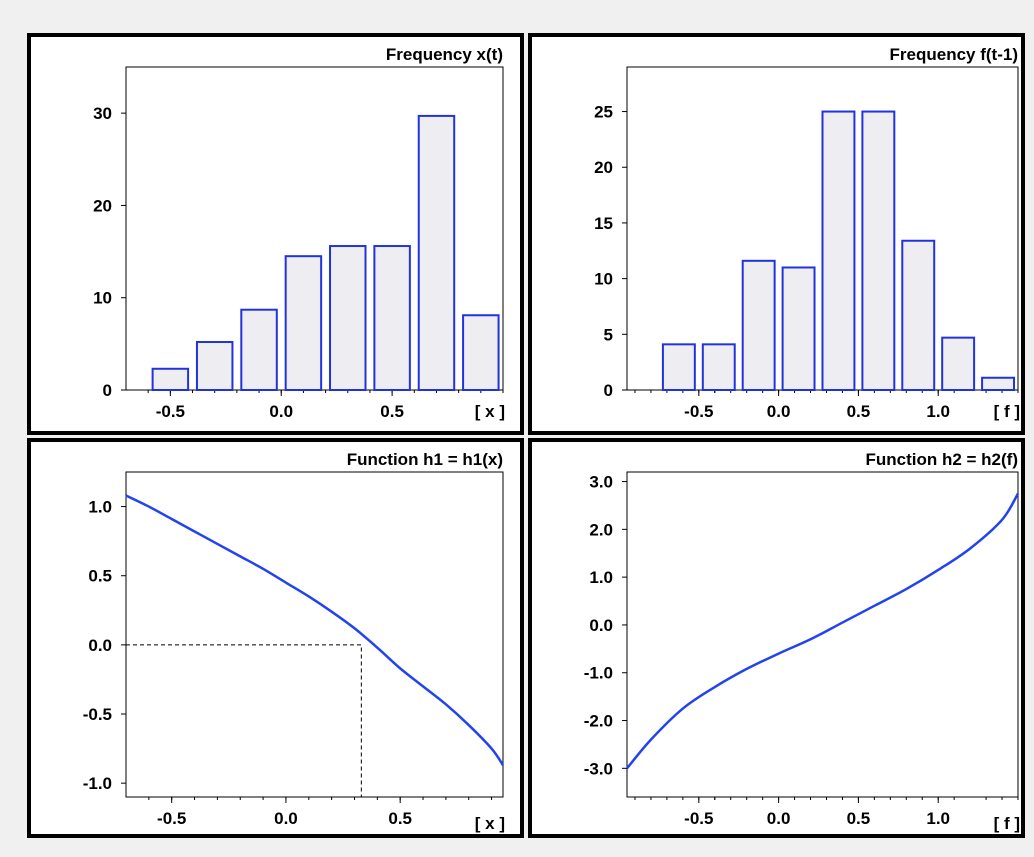  Describe the element at coordinates (102, 113) in the screenshot. I see `y-tick-label: 30` at that location.